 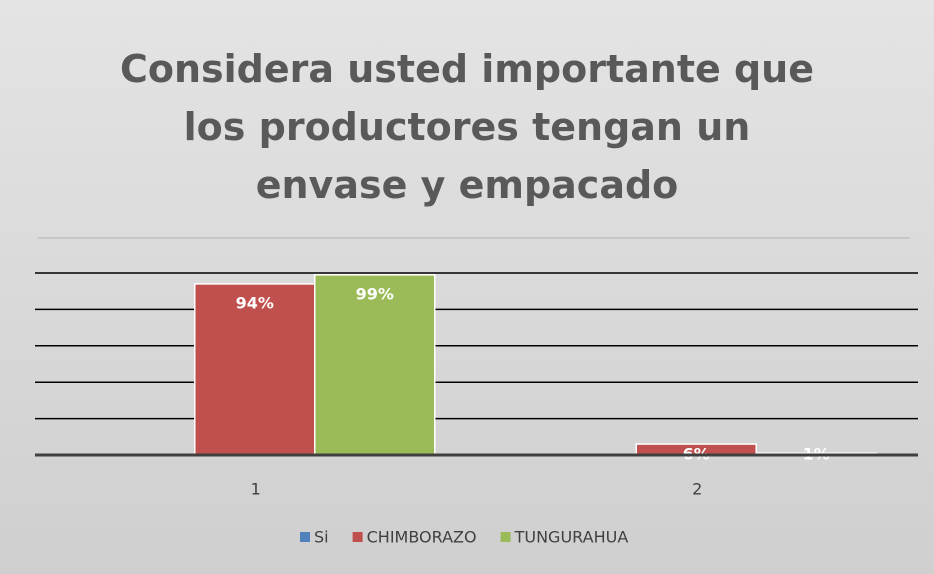 I want to click on x-tick-label: 2, so click(x=697, y=489).